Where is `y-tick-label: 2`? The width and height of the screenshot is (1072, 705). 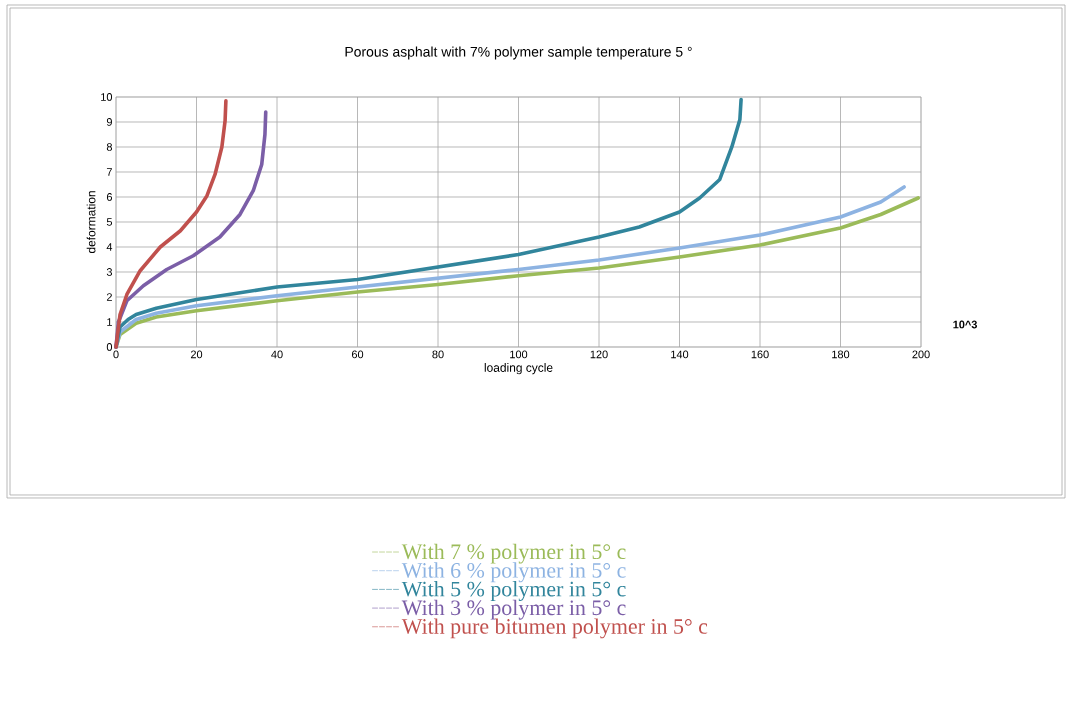 y-tick-label: 2 is located at coordinates (109, 297).